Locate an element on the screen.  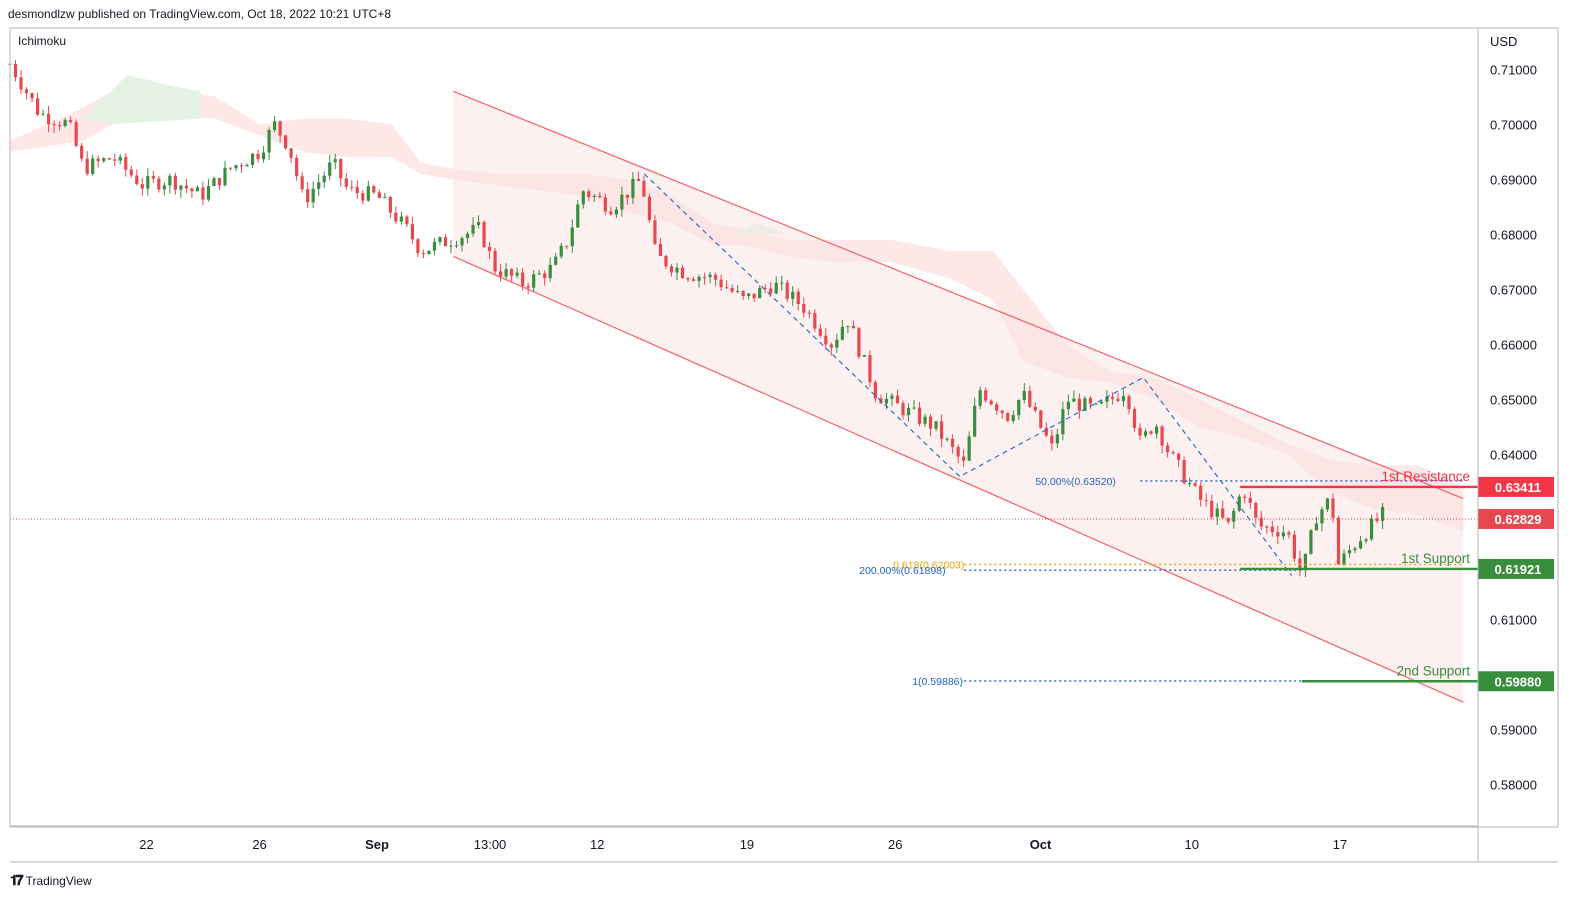
level-price-tag is located at coordinates (1516, 681).